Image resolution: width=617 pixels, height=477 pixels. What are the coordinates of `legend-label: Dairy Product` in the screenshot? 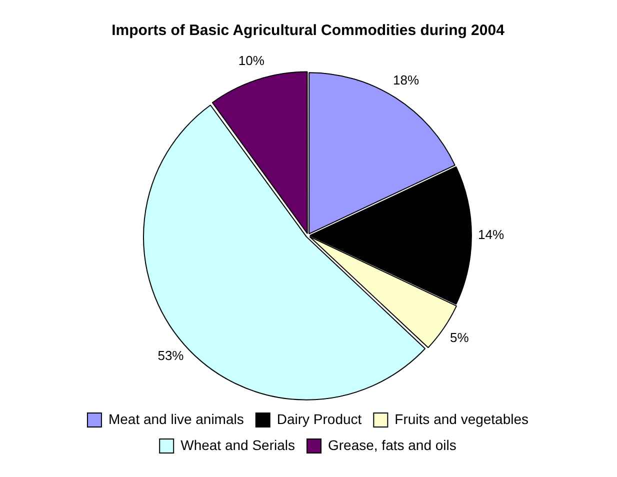 It's located at (319, 418).